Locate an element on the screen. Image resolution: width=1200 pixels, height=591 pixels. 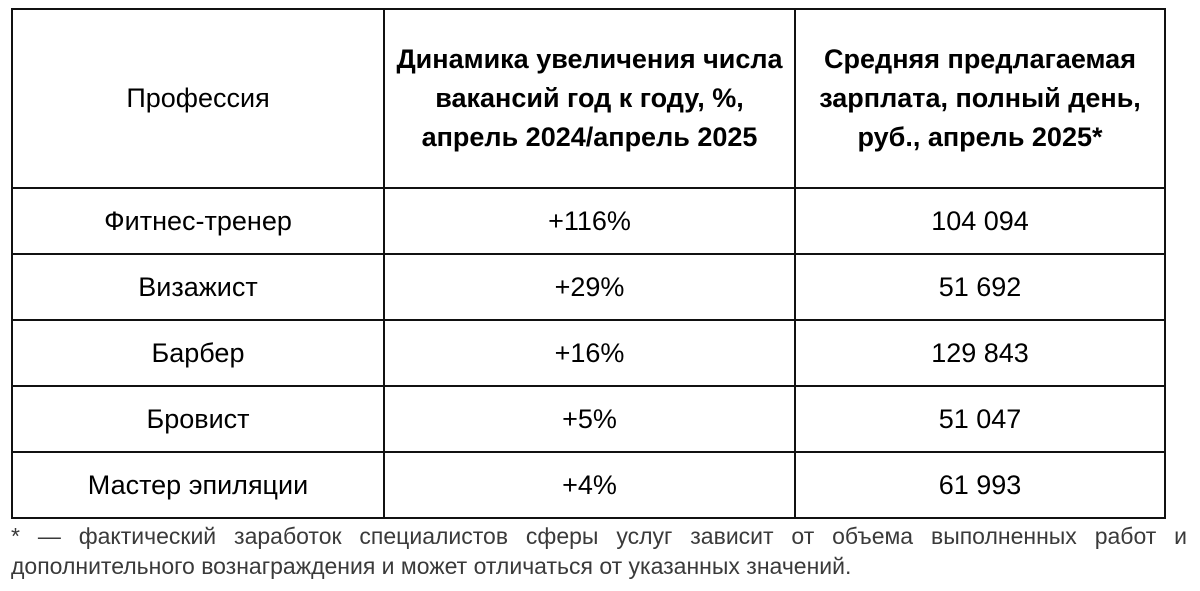
profession-cell: Барбер is located at coordinates (198, 353).